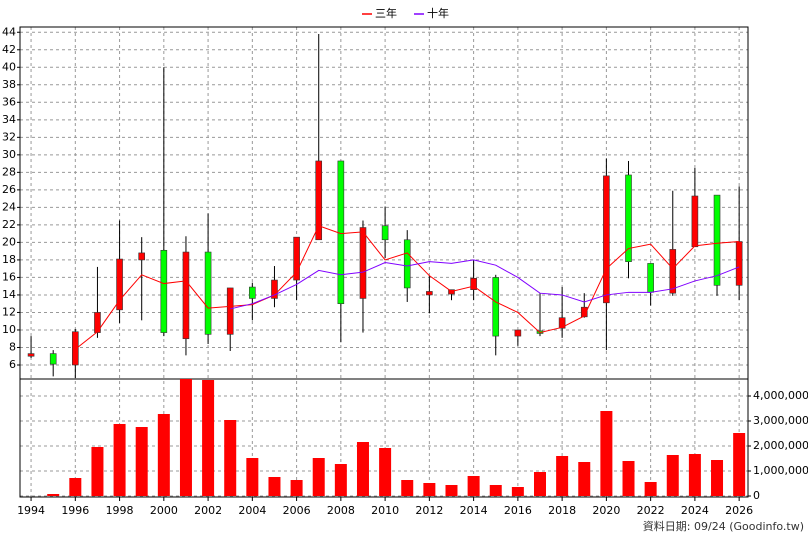 Image resolution: width=808 pixels, height=540 pixels. I want to click on y-tick-label: 18, so click(9, 259).